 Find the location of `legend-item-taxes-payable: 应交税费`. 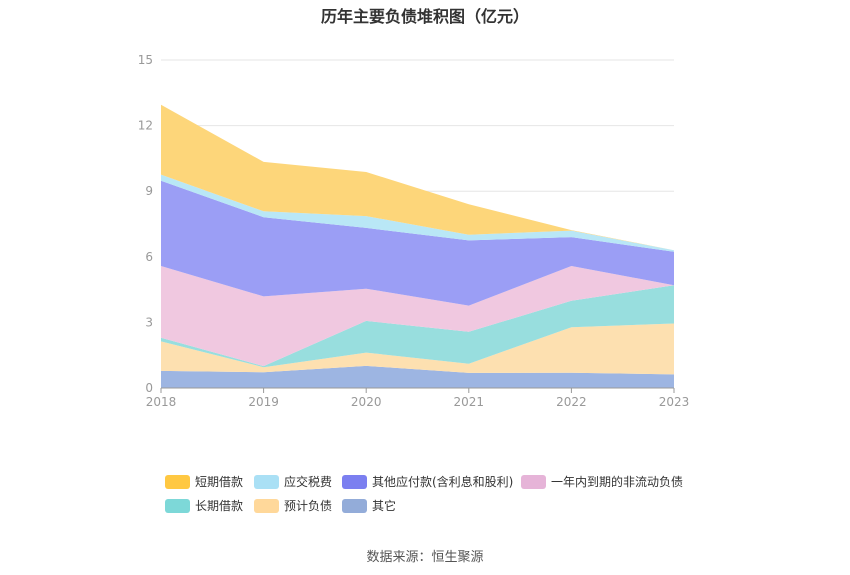

legend-item-taxes-payable: 应交税费 is located at coordinates (293, 481).